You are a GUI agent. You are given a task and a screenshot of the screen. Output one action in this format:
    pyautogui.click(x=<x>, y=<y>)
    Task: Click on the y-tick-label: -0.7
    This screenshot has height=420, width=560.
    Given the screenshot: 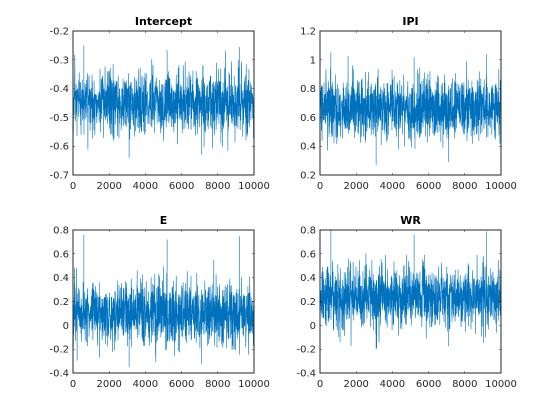 What is the action you would take?
    pyautogui.click(x=59, y=176)
    